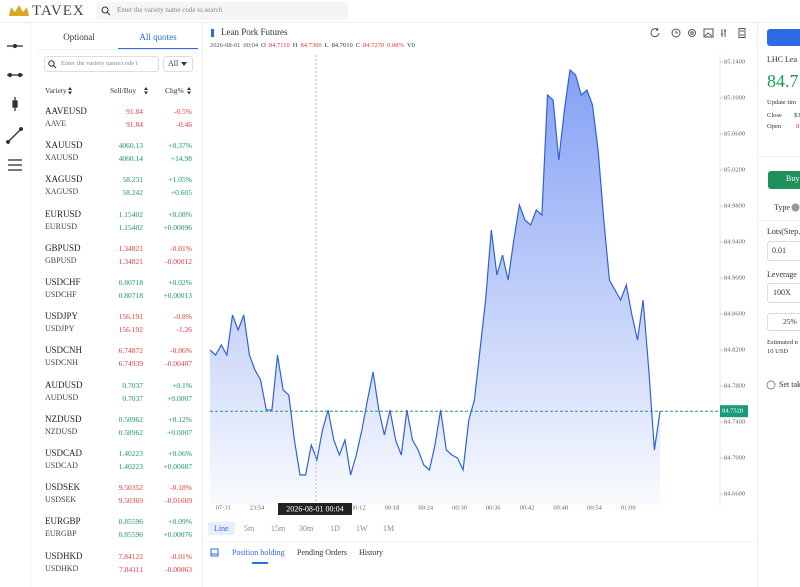 Image resolution: width=800 pixels, height=587 pixels. I want to click on toolbar, so click(15, 305).